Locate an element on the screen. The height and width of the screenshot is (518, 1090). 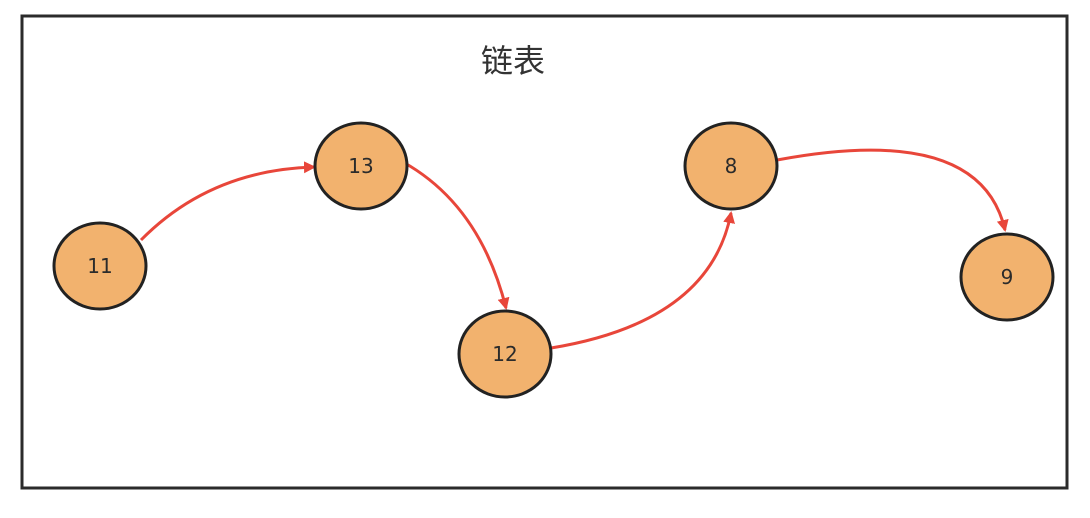
list-node-9: 9 is located at coordinates (1007, 277).